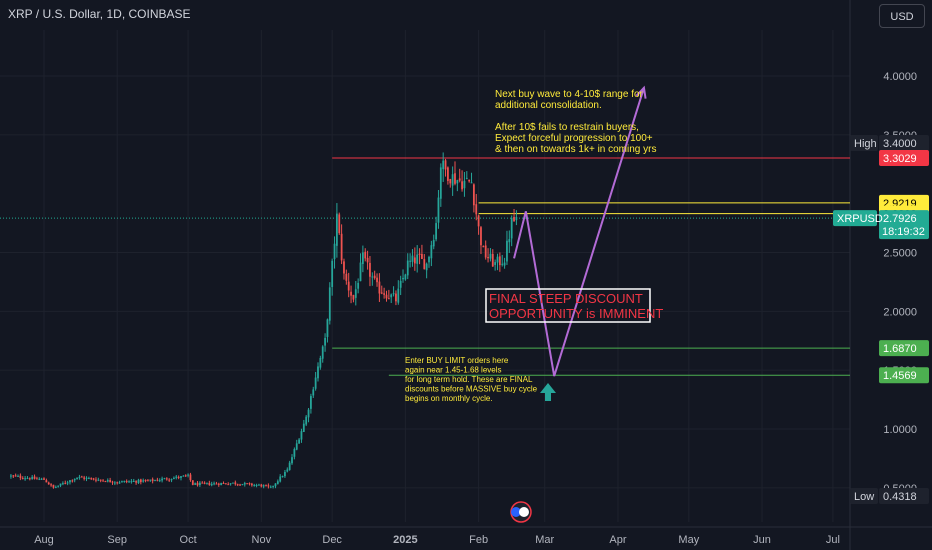  What do you see at coordinates (575, 149) in the screenshot?
I see `note-line: & then on towards 1k+ in coming yrs` at bounding box center [575, 149].